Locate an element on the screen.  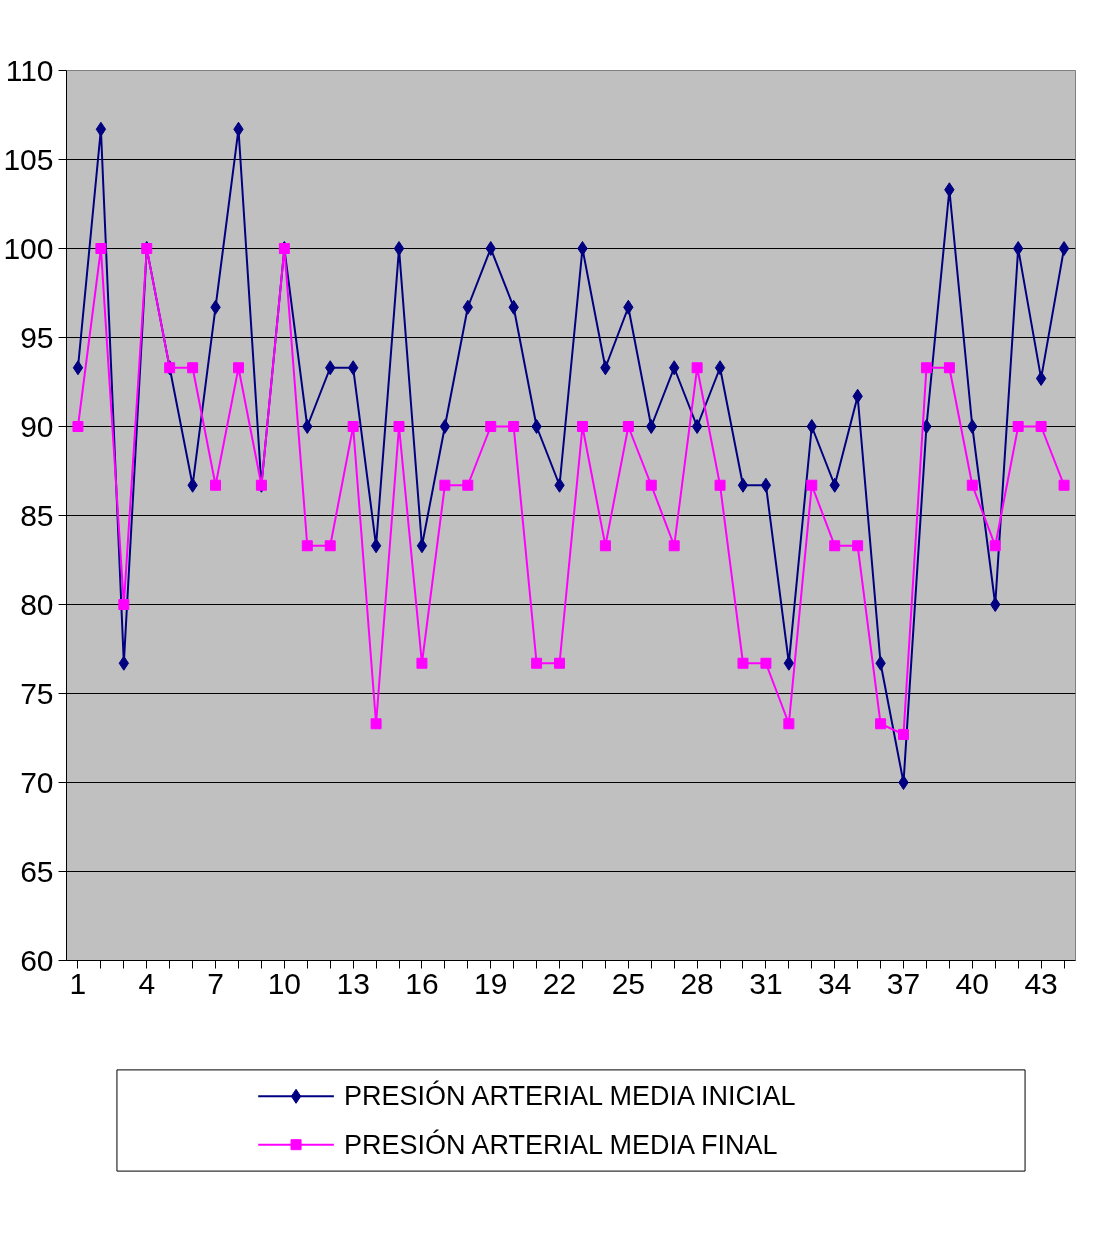
x-tick-label: 16 is located at coordinates (422, 983).